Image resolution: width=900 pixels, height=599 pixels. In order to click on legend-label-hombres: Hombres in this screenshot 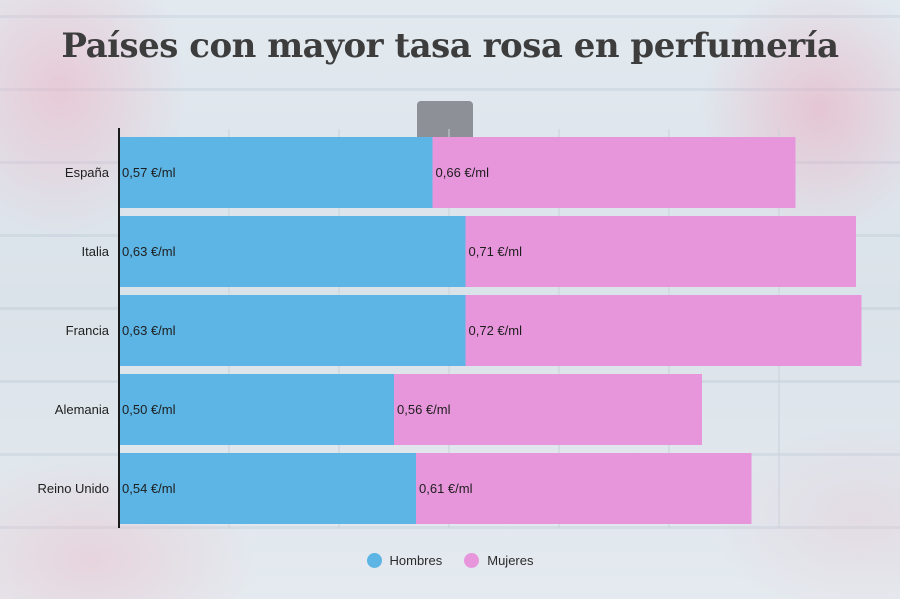, I will do `click(416, 560)`.